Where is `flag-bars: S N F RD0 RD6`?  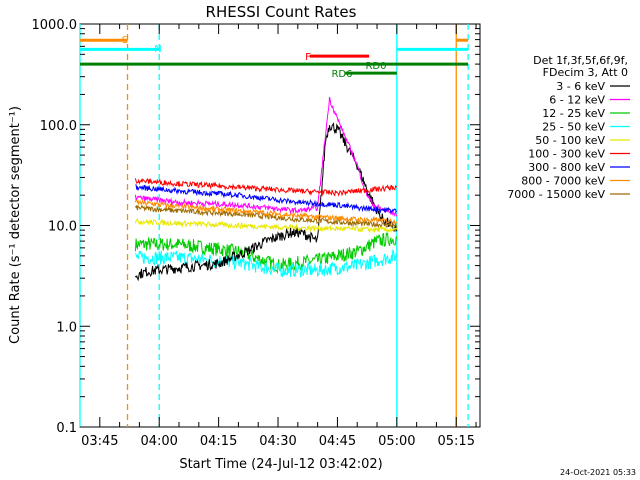
flag-bars: S N F RD0 RD6 is located at coordinates (274, 57).